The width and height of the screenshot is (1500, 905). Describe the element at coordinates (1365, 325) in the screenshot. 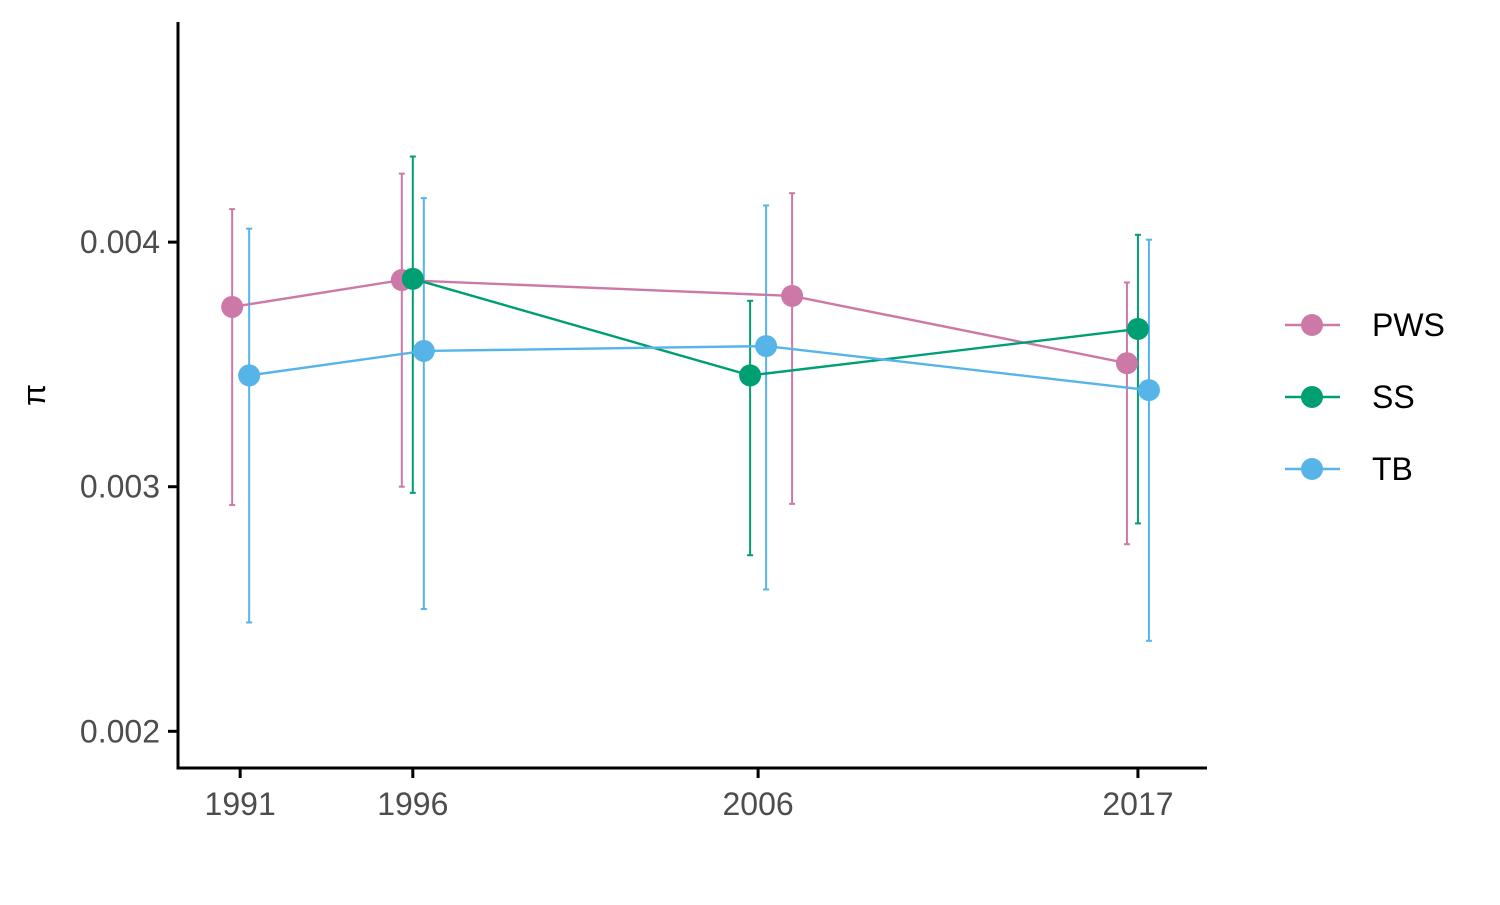

I see `legend-item-pws: PWS` at that location.